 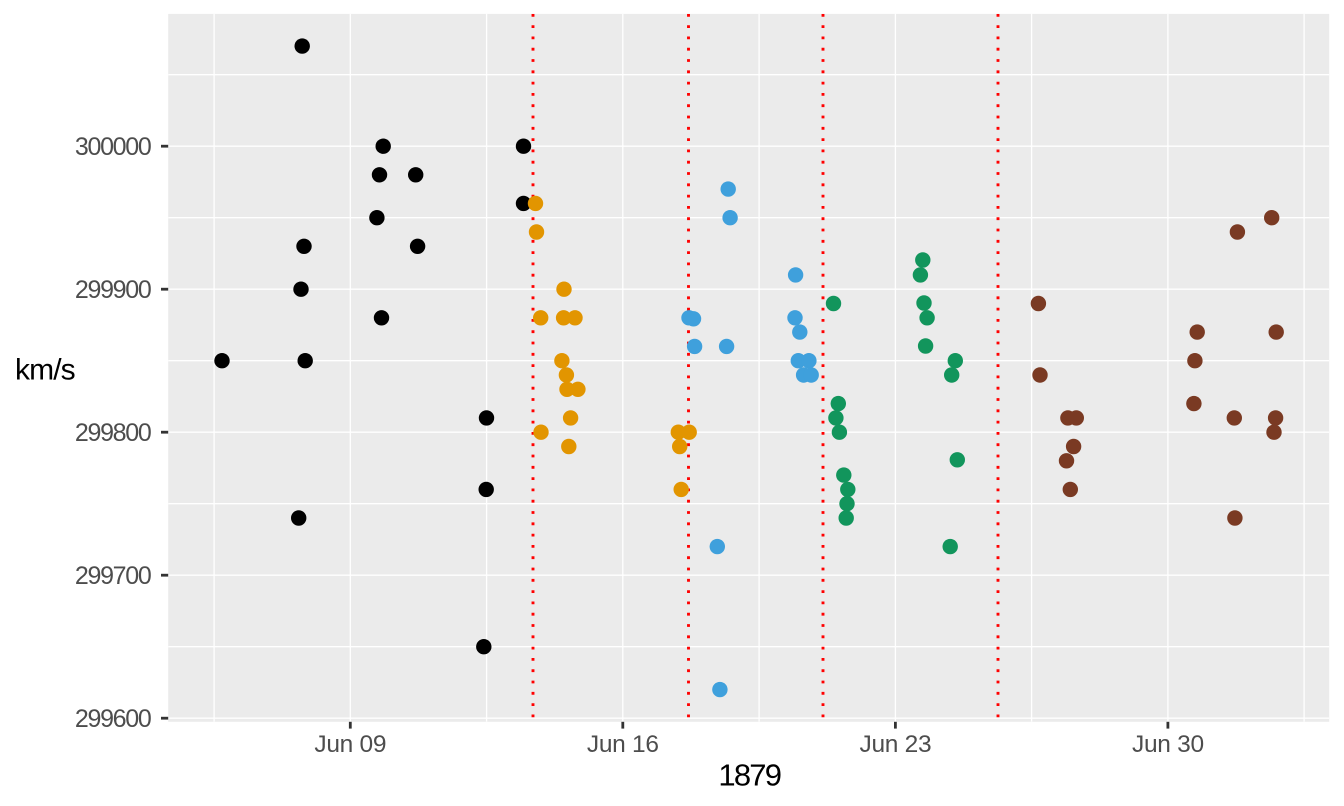 I want to click on svg-text: 1879, so click(x=749, y=775).